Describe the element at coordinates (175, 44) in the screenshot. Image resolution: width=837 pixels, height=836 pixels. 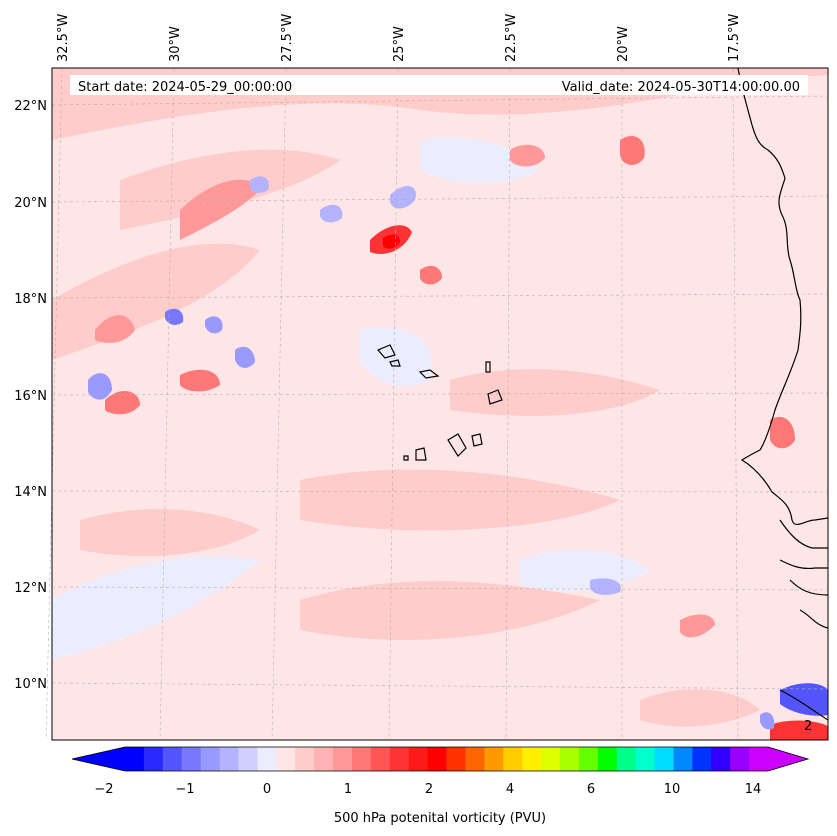
I see `lon-label: 30°W` at that location.